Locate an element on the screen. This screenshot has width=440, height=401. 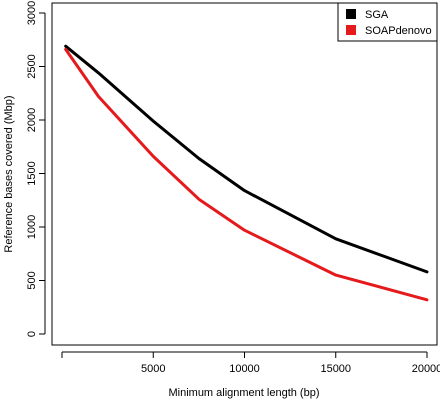
x-axis-title: Minimum alignment length (bp) is located at coordinates (243, 393).